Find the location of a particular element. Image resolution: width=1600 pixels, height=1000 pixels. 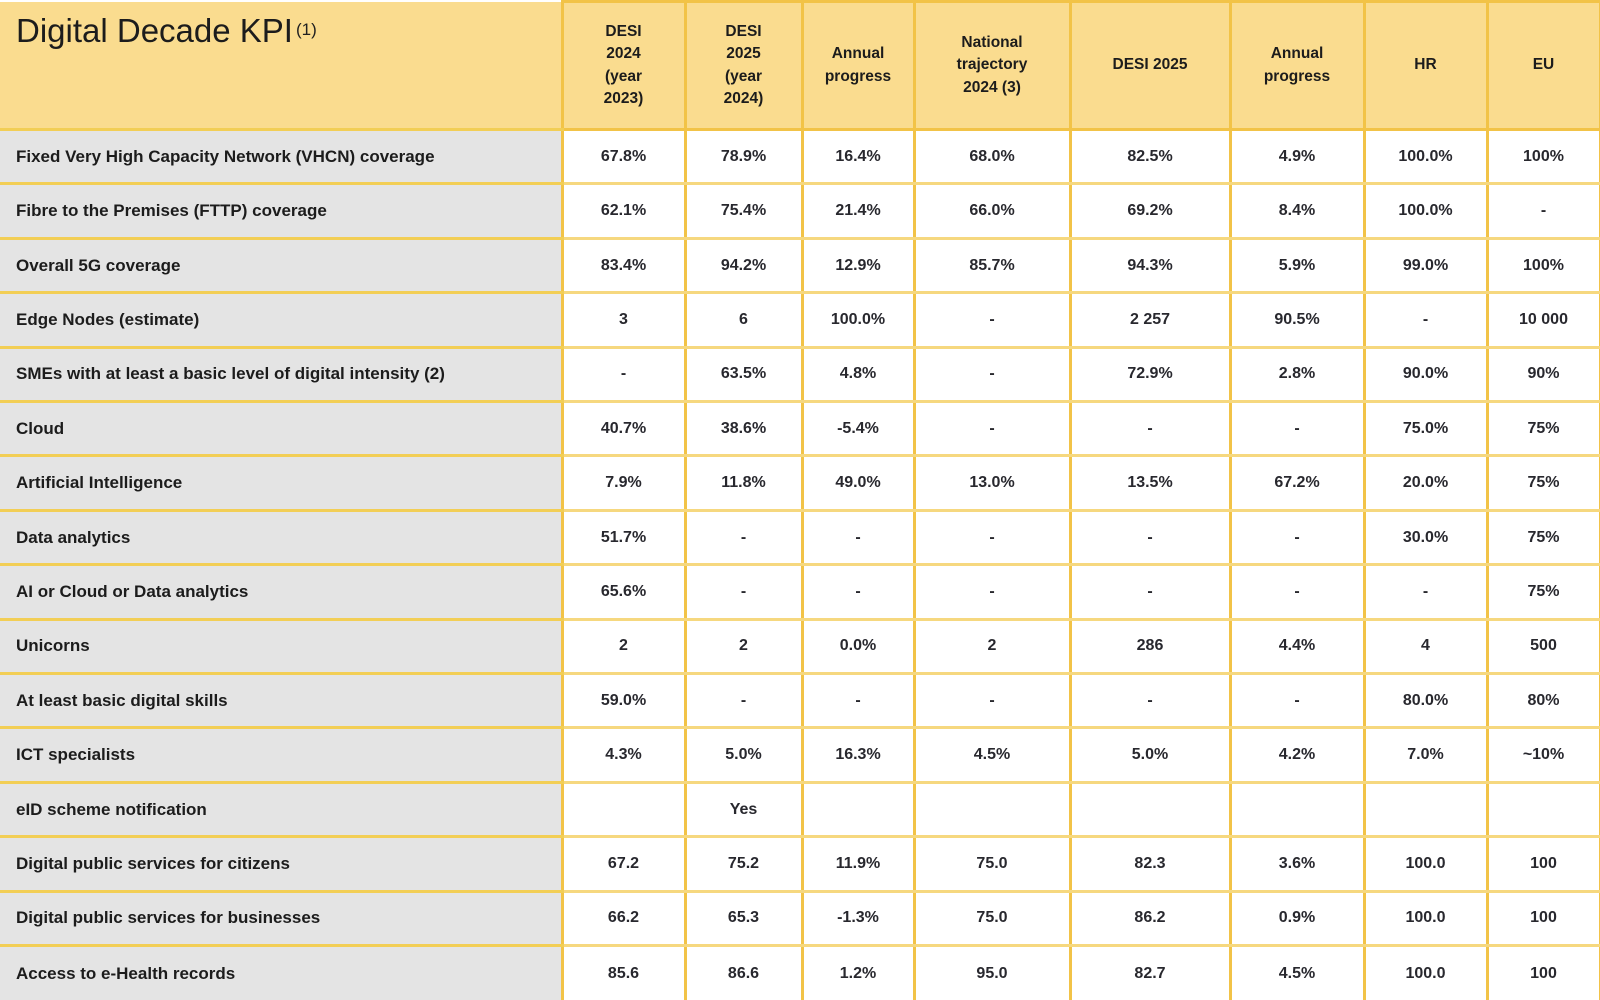

value-cell: 49.0% is located at coordinates (858, 483).